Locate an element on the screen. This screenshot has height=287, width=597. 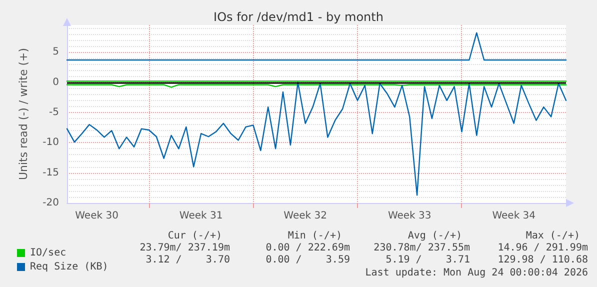
x-tick-label: Week 31 is located at coordinates (201, 216).